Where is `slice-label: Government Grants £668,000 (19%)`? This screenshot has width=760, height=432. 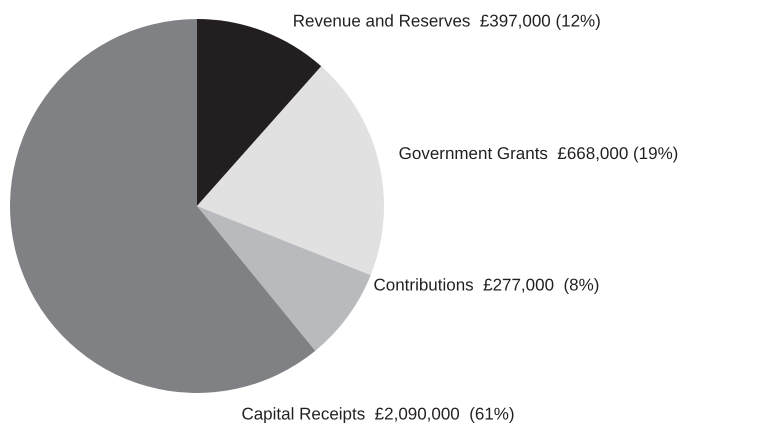 slice-label: Government Grants £668,000 (19%) is located at coordinates (538, 153).